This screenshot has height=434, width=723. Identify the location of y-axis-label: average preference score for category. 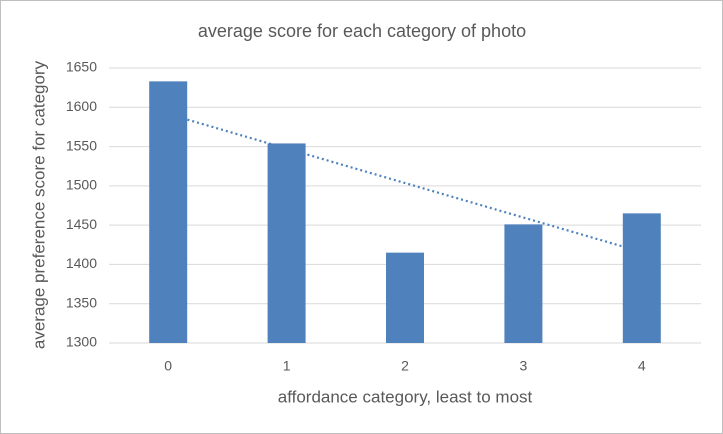
(38, 204).